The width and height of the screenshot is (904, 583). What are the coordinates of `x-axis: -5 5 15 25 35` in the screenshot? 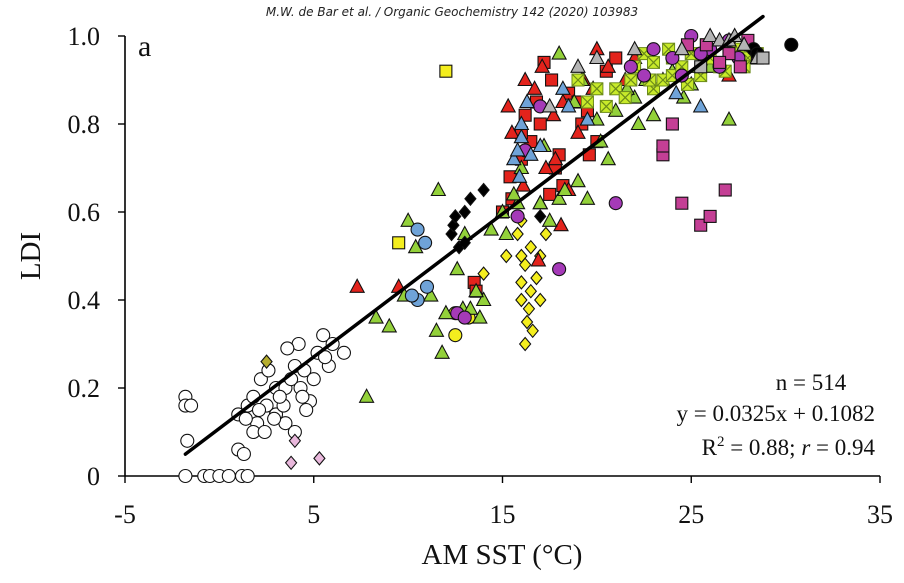 It's located at (503, 502).